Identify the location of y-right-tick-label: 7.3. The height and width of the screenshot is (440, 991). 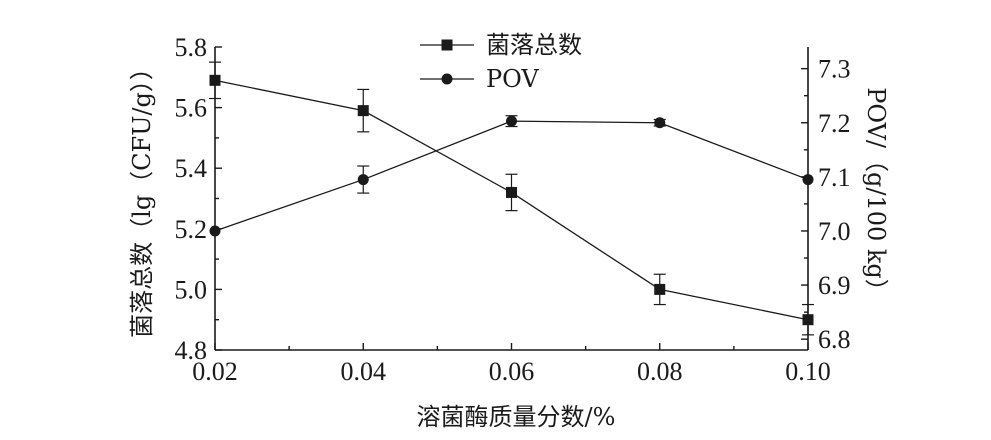
(834, 69).